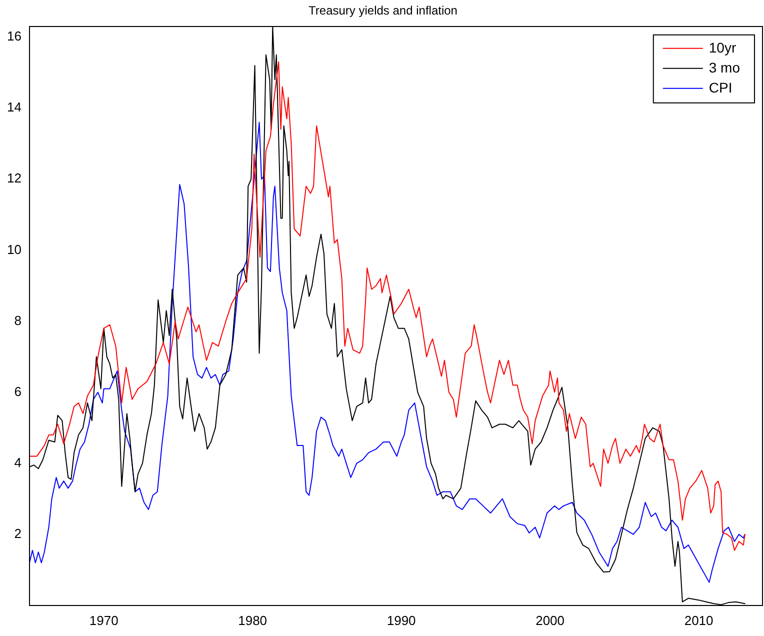 The image size is (764, 636). What do you see at coordinates (14, 36) in the screenshot?
I see `y-tick-label: 16` at bounding box center [14, 36].